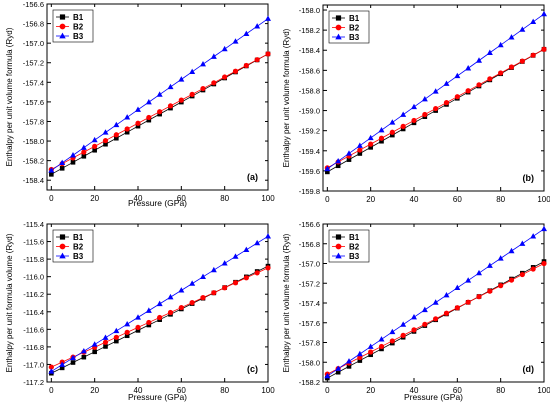 The width and height of the screenshot is (550, 413). I want to click on y-tick-label: -117.2, so click(33, 382).